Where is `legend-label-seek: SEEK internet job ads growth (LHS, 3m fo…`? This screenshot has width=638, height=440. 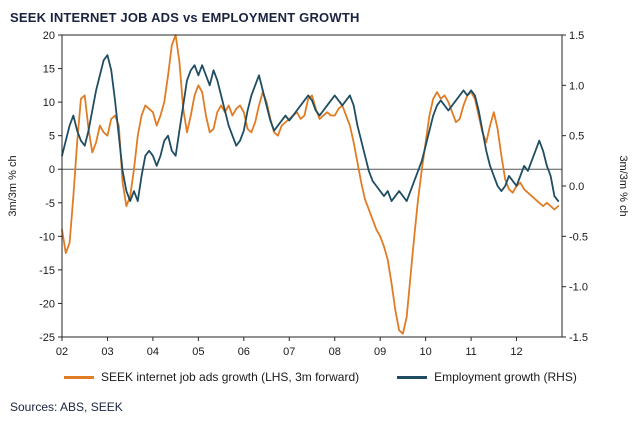 legend-label-seek: SEEK internet job ads growth (LHS, 3m fo… is located at coordinates (230, 377).